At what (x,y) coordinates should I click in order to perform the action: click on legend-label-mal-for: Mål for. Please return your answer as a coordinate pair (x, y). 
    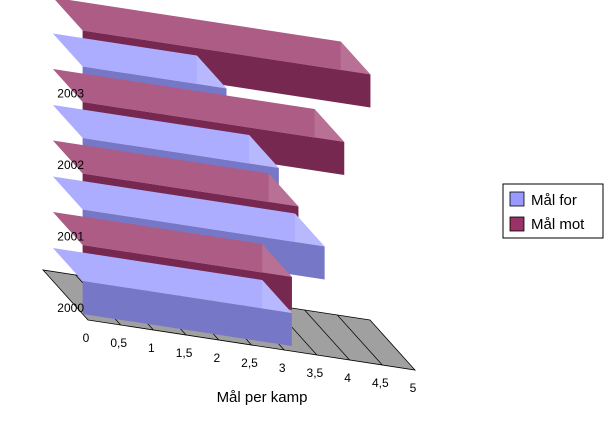
    Looking at the image, I should click on (554, 200).